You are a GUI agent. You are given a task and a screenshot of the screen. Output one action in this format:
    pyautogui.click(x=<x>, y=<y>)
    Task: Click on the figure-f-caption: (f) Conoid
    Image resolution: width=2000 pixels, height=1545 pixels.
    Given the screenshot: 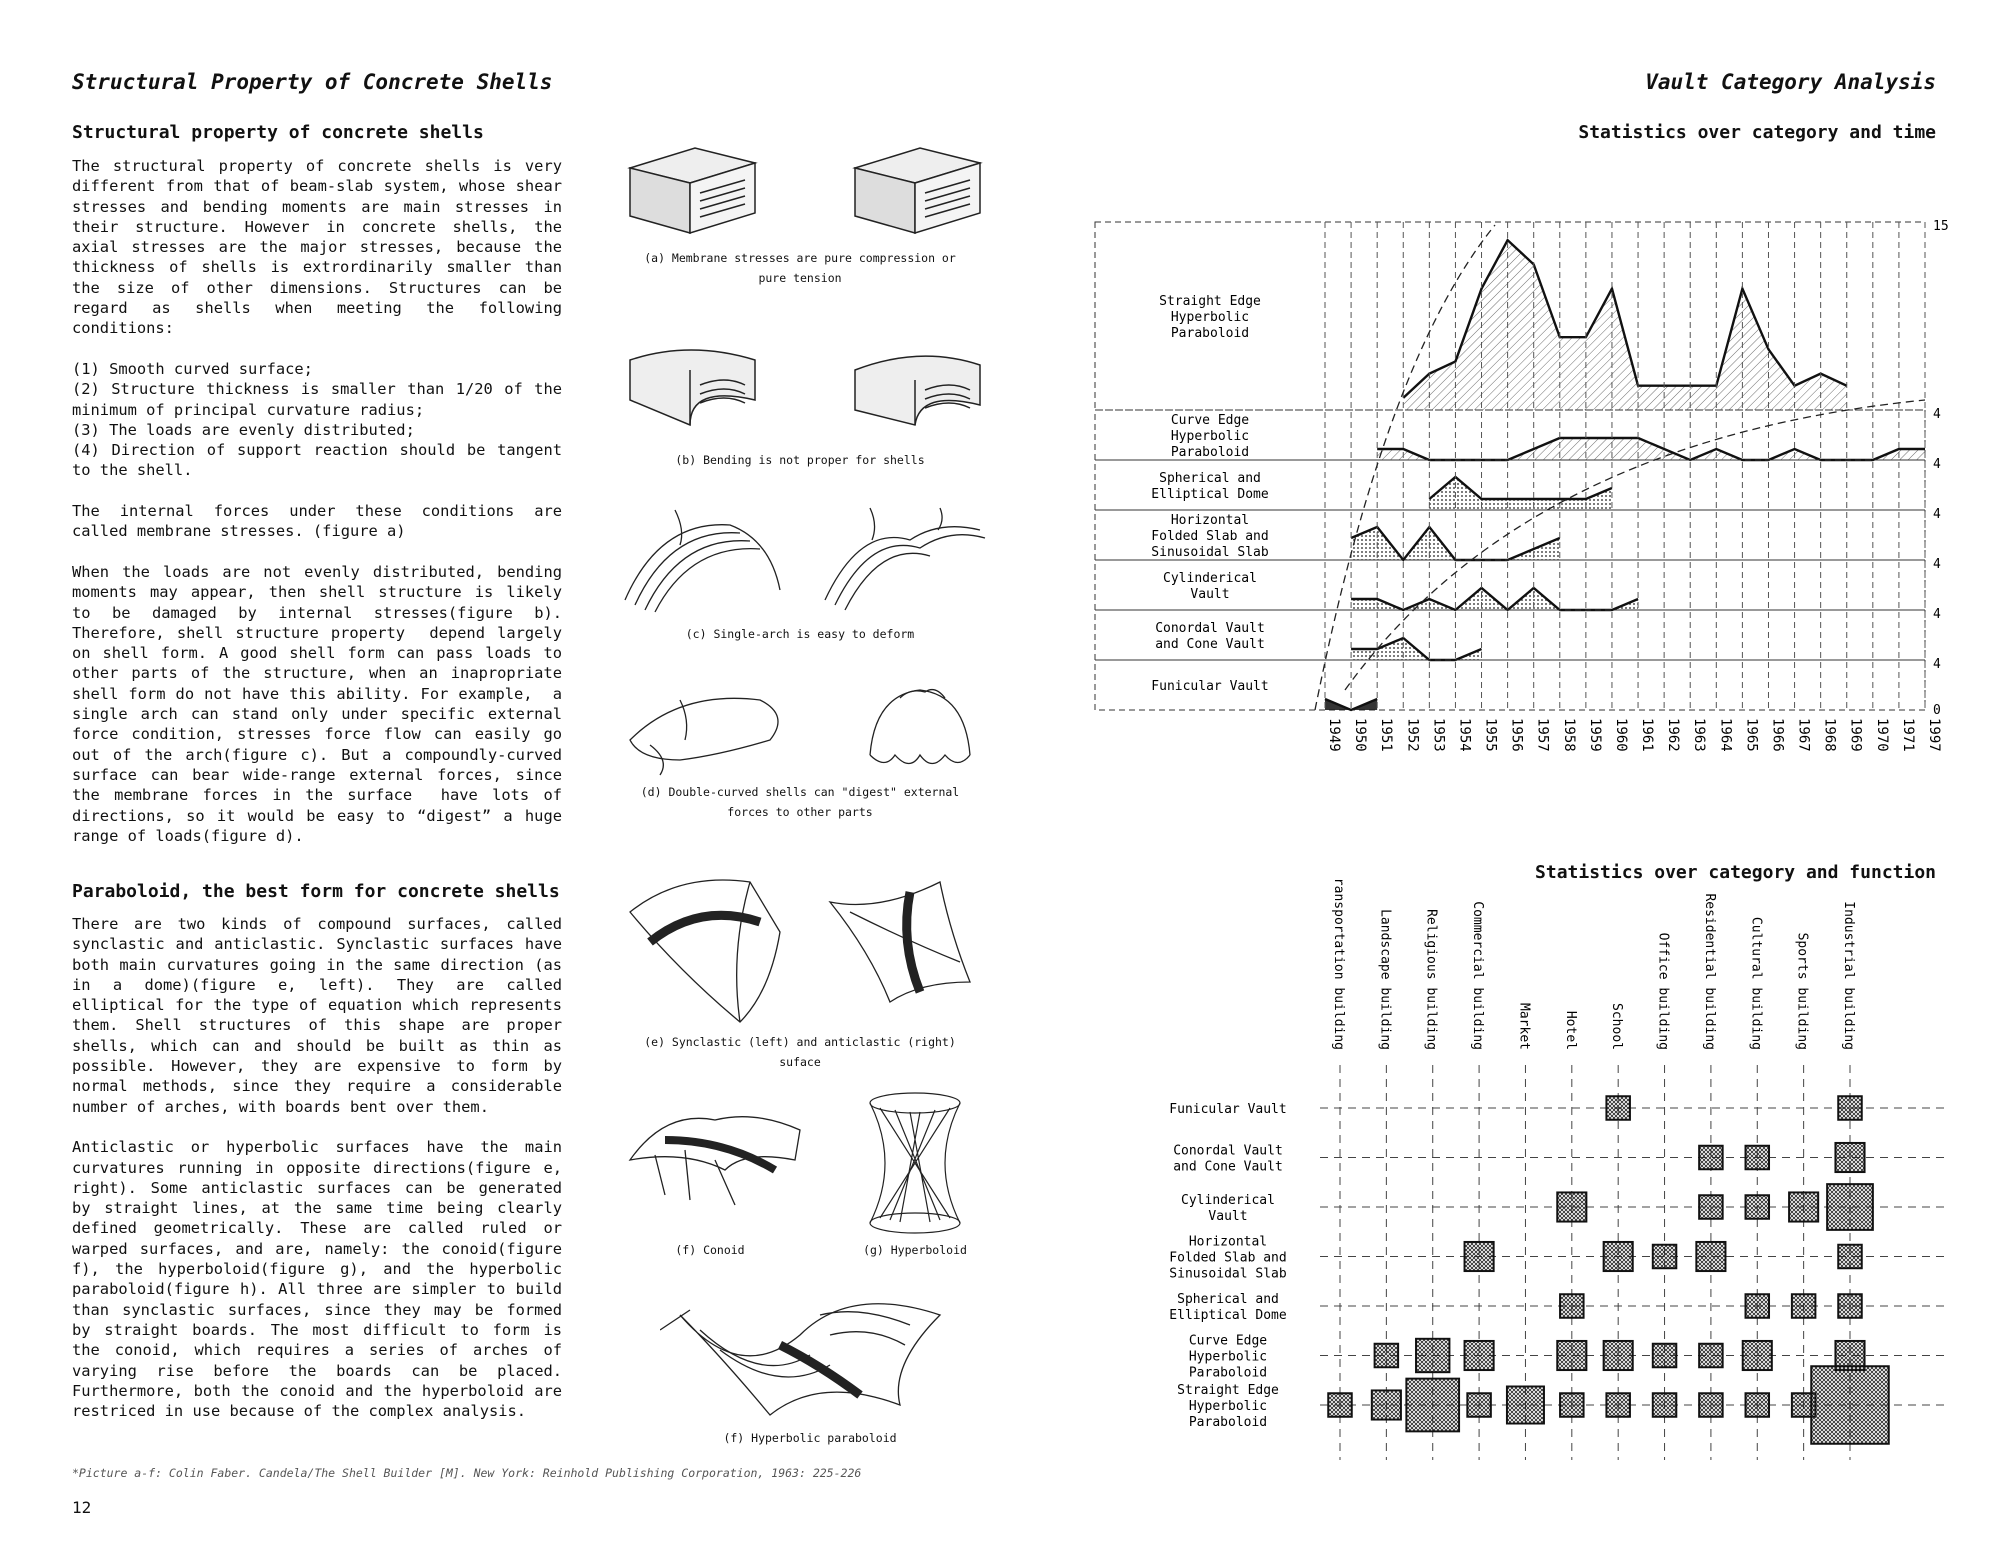 What is the action you would take?
    pyautogui.click(x=710, y=1250)
    